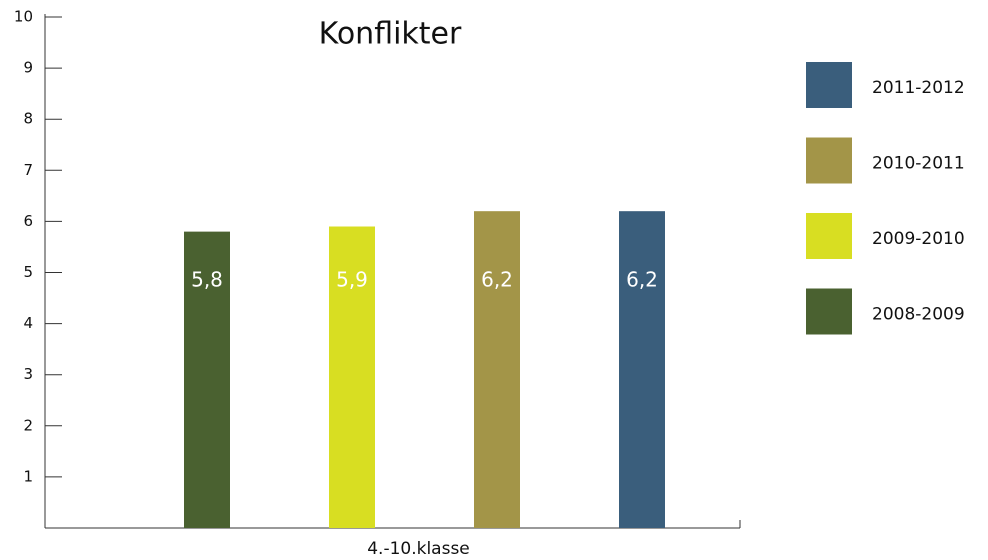 The width and height of the screenshot is (988, 560). Describe the element at coordinates (28, 170) in the screenshot. I see `y-tick-label: 7` at that location.